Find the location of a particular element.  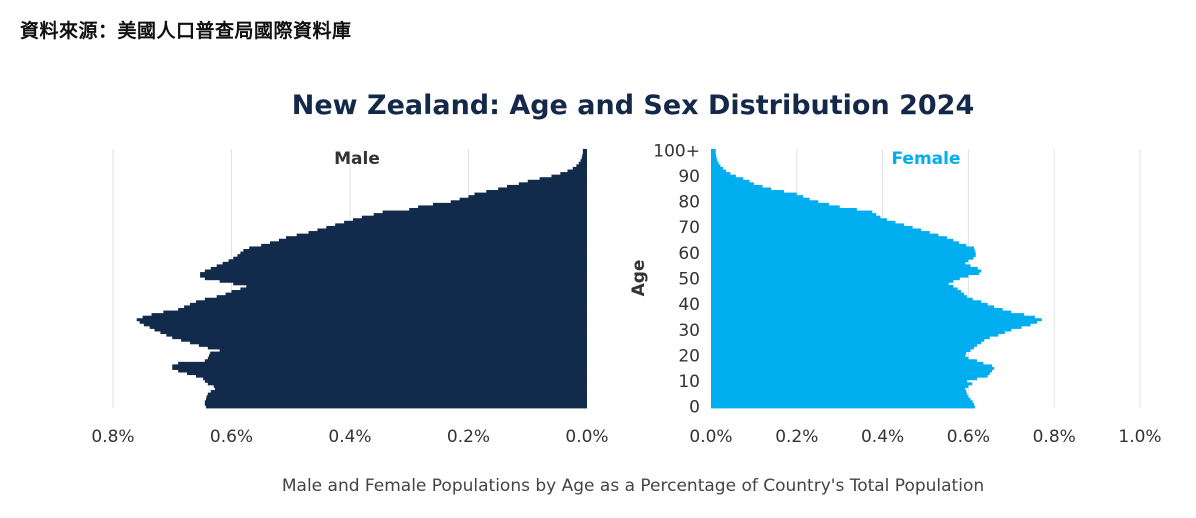

age-tick: 60 is located at coordinates (689, 254).